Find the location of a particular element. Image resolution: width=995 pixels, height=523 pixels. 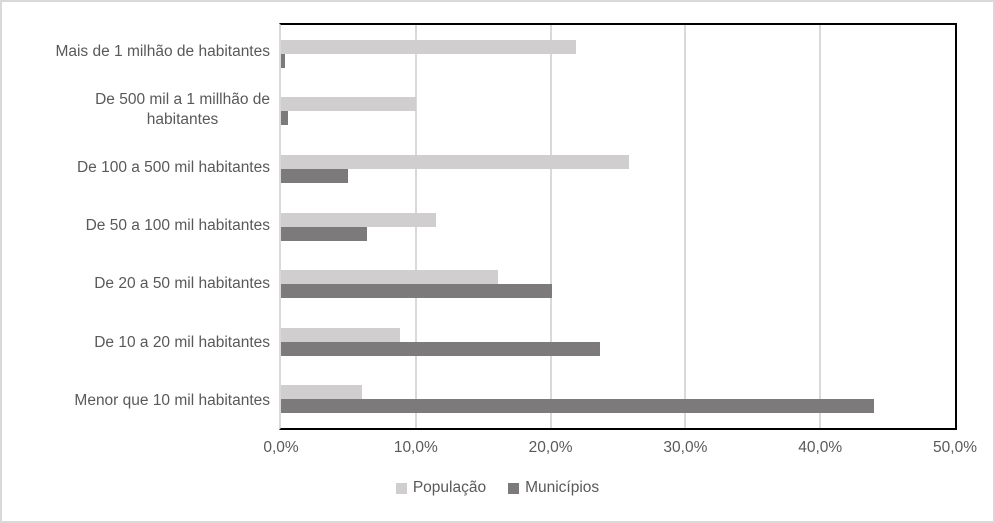

category-label-row: Menor que 10 mil habitantes is located at coordinates (141, 401).